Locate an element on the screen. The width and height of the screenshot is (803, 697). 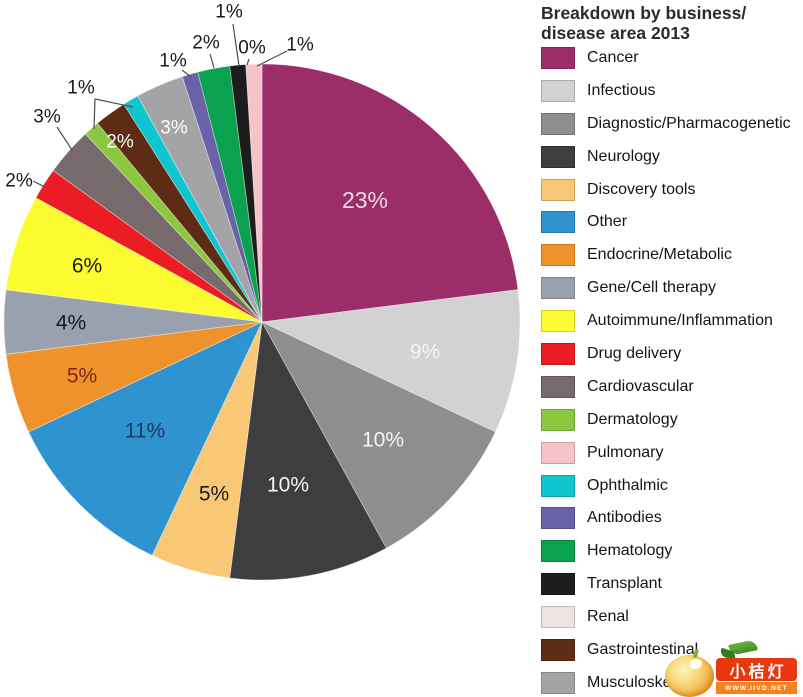
legend-title: Breakdown by business/ disease area 2013 is located at coordinates (672, 23).